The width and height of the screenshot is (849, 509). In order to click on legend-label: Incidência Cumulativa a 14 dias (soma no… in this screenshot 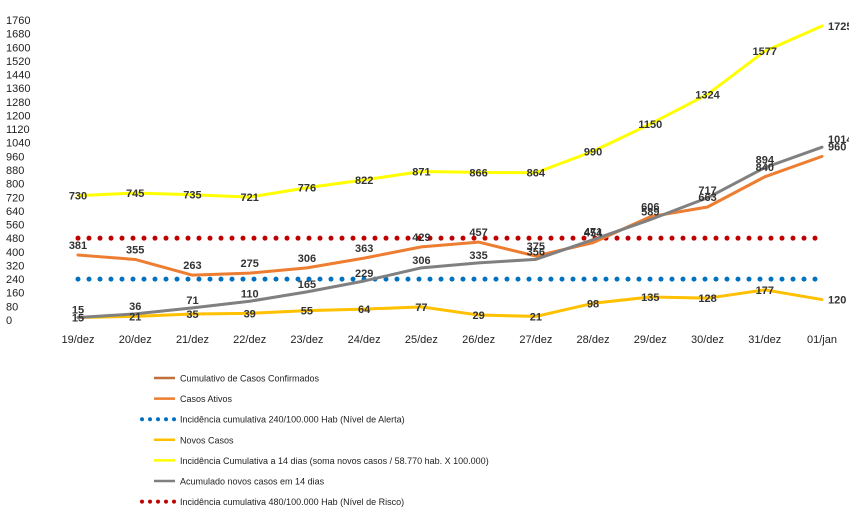, I will do `click(334, 461)`.